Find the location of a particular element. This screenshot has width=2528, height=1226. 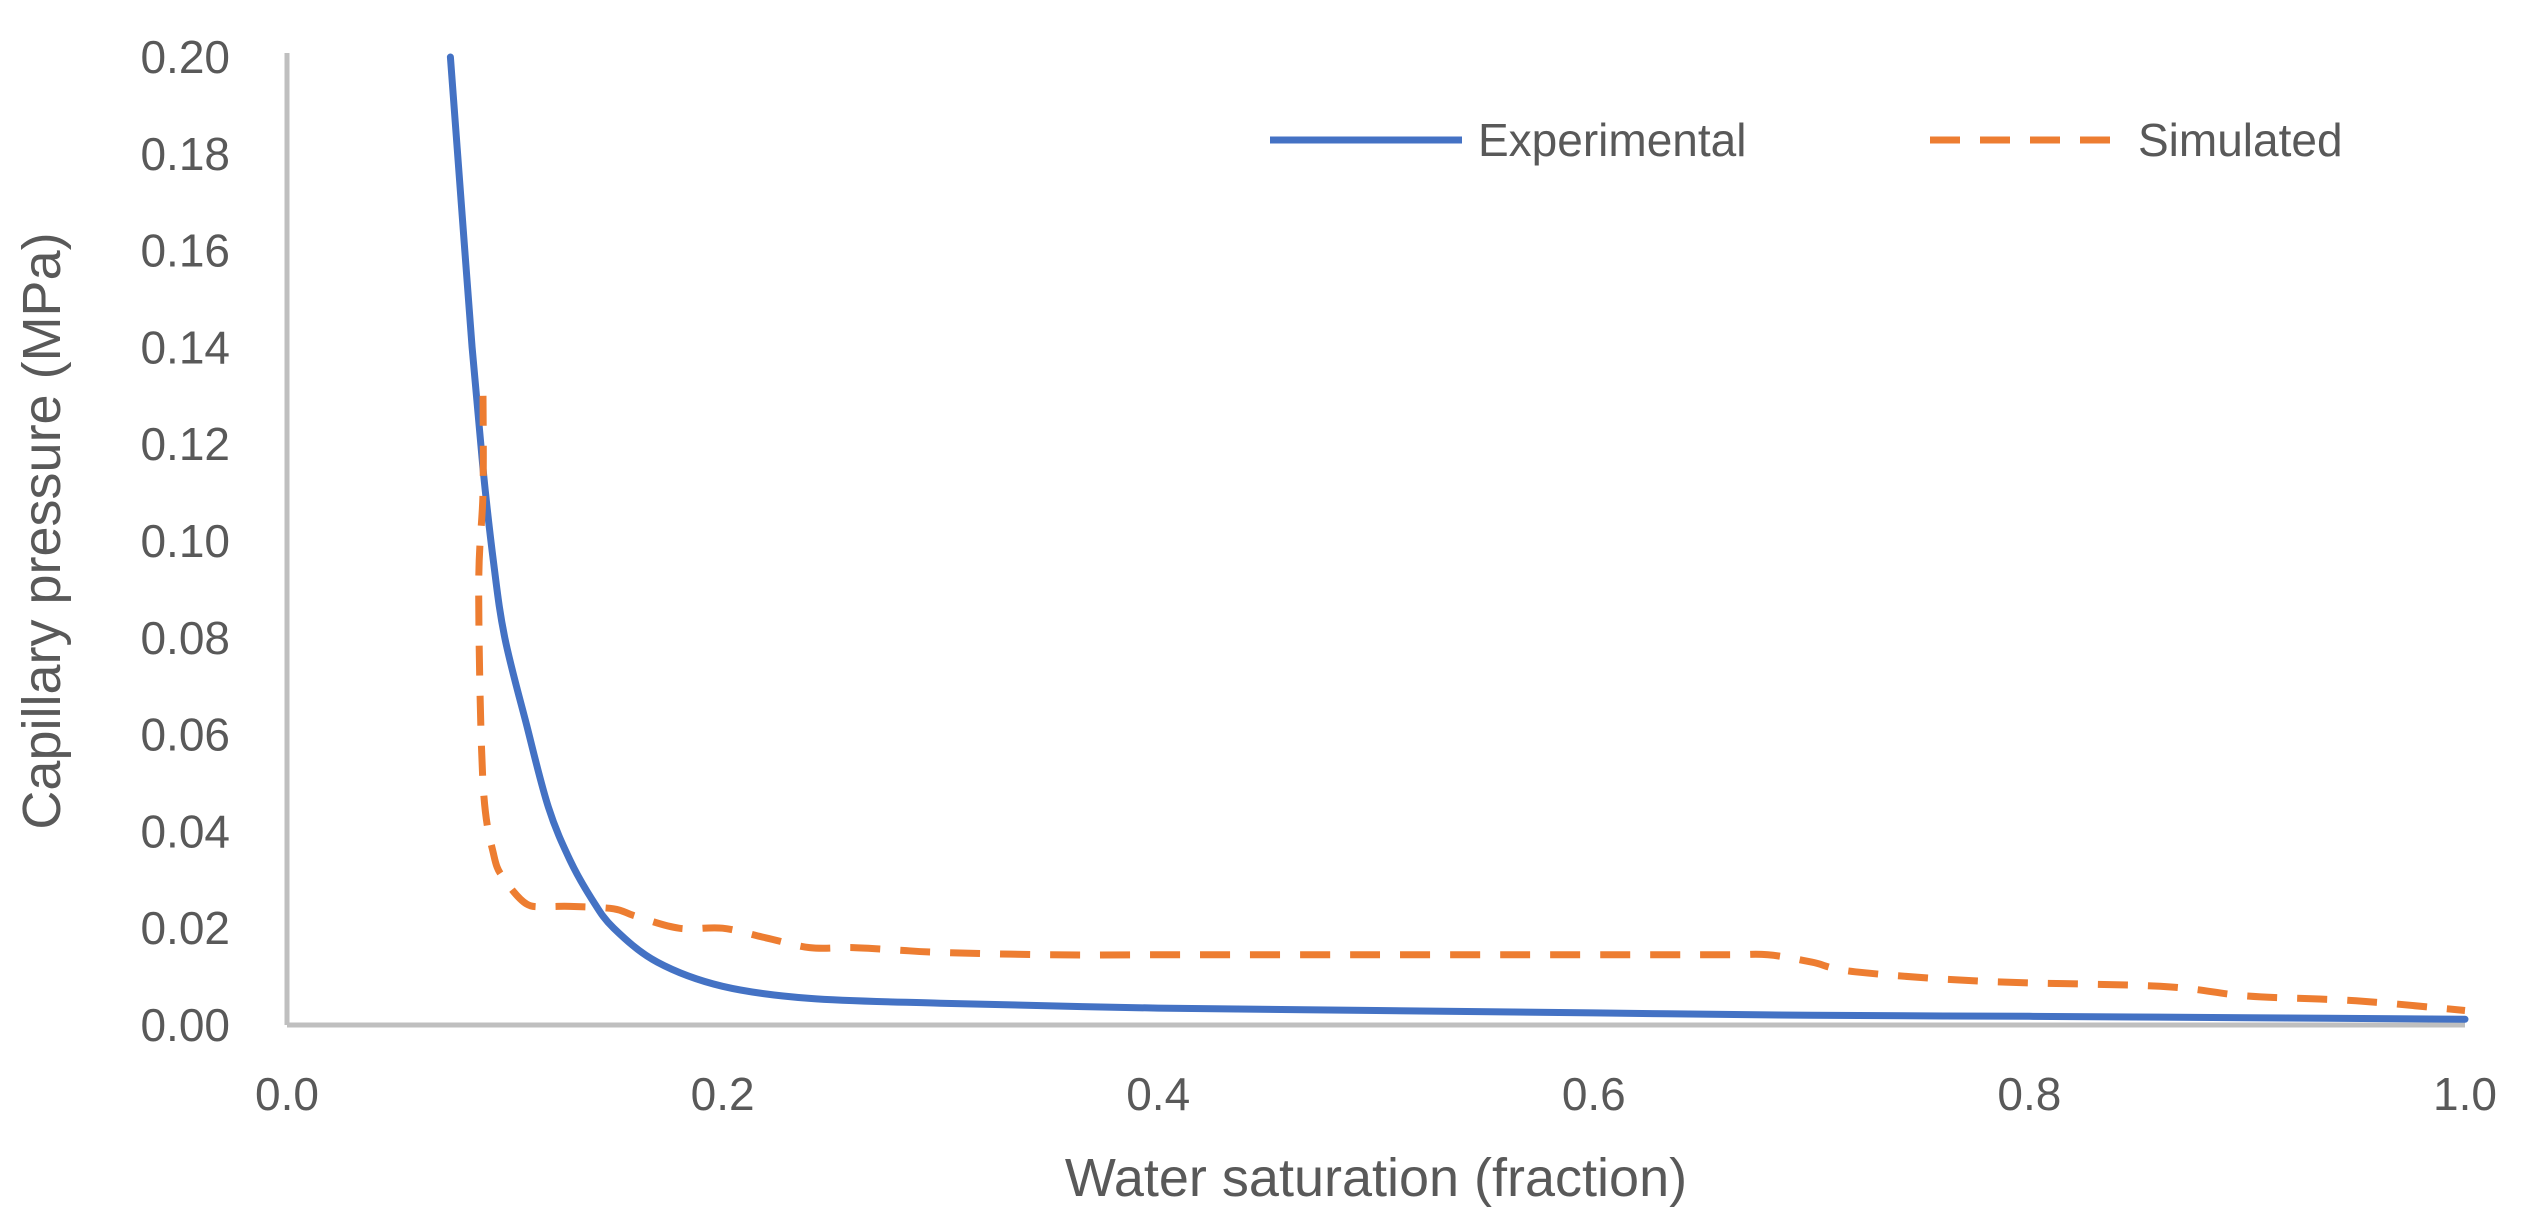

y-tick-label: 0.02 is located at coordinates (185, 928).